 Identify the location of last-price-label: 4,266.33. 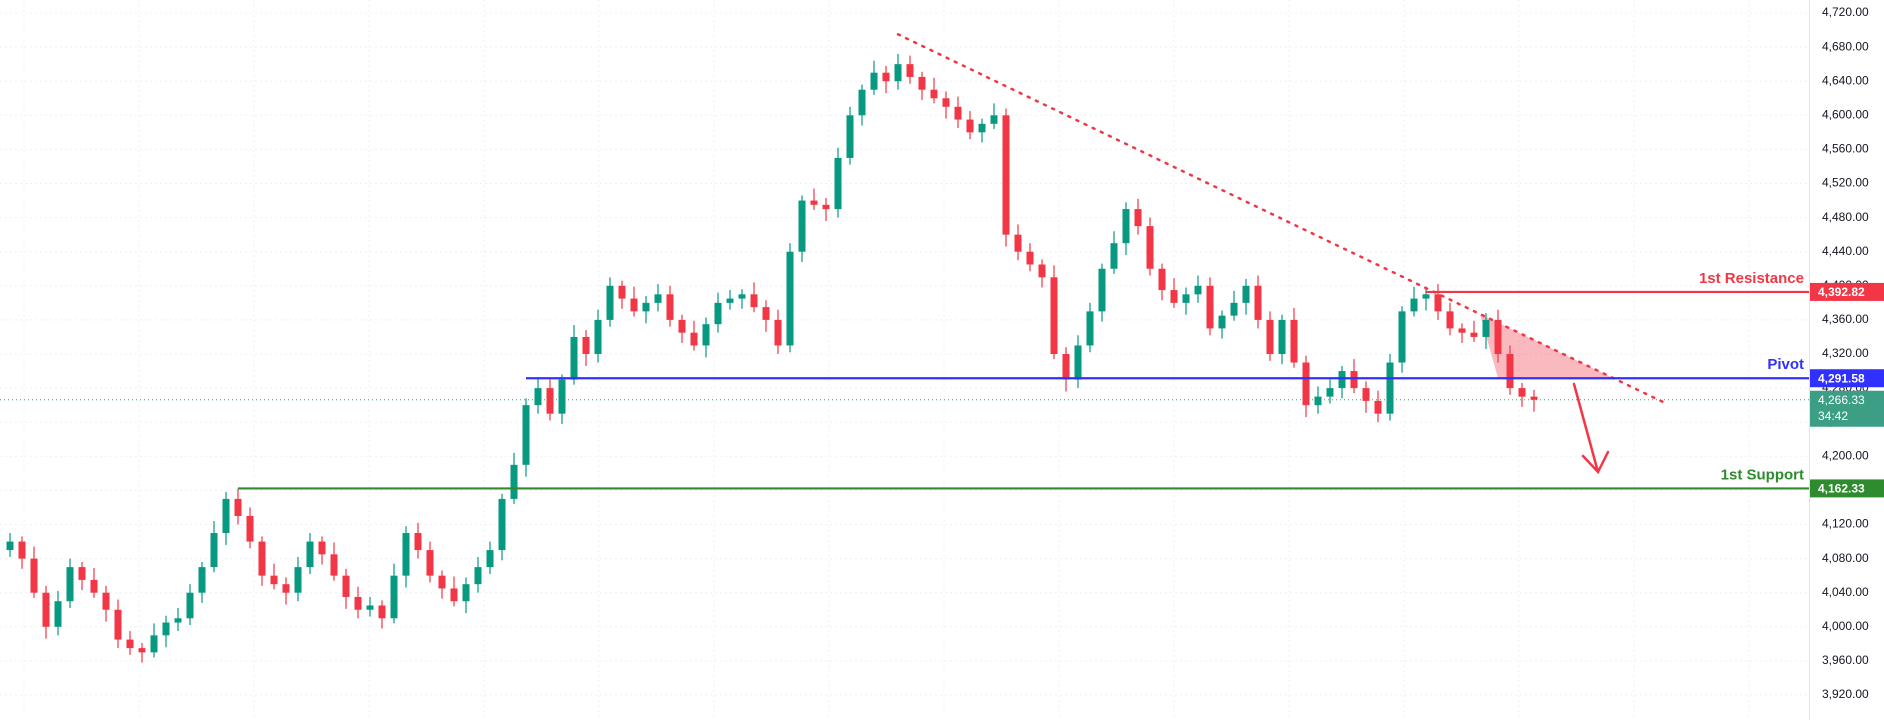
(1841, 400).